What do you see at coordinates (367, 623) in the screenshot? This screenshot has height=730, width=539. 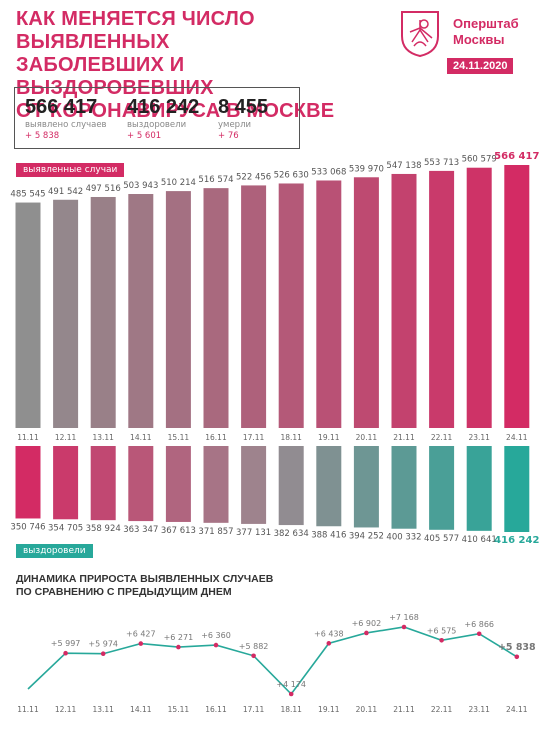 I see `dynamics-value-label: +6 902` at bounding box center [367, 623].